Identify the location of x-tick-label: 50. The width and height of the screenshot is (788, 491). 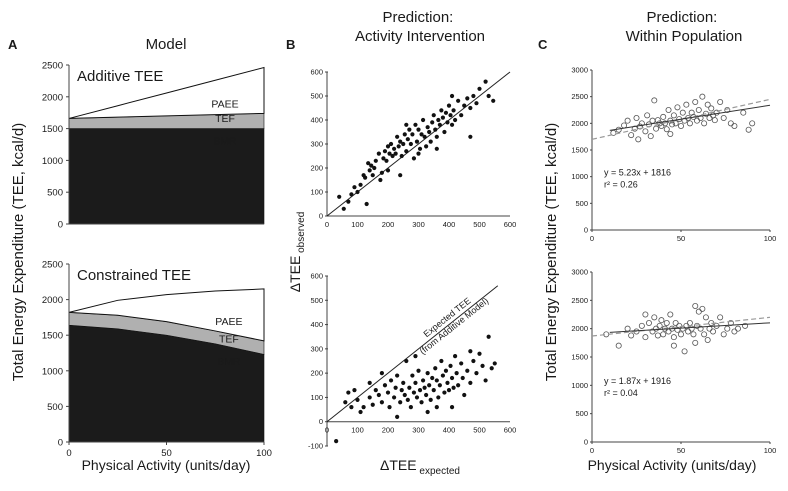
(681, 450).